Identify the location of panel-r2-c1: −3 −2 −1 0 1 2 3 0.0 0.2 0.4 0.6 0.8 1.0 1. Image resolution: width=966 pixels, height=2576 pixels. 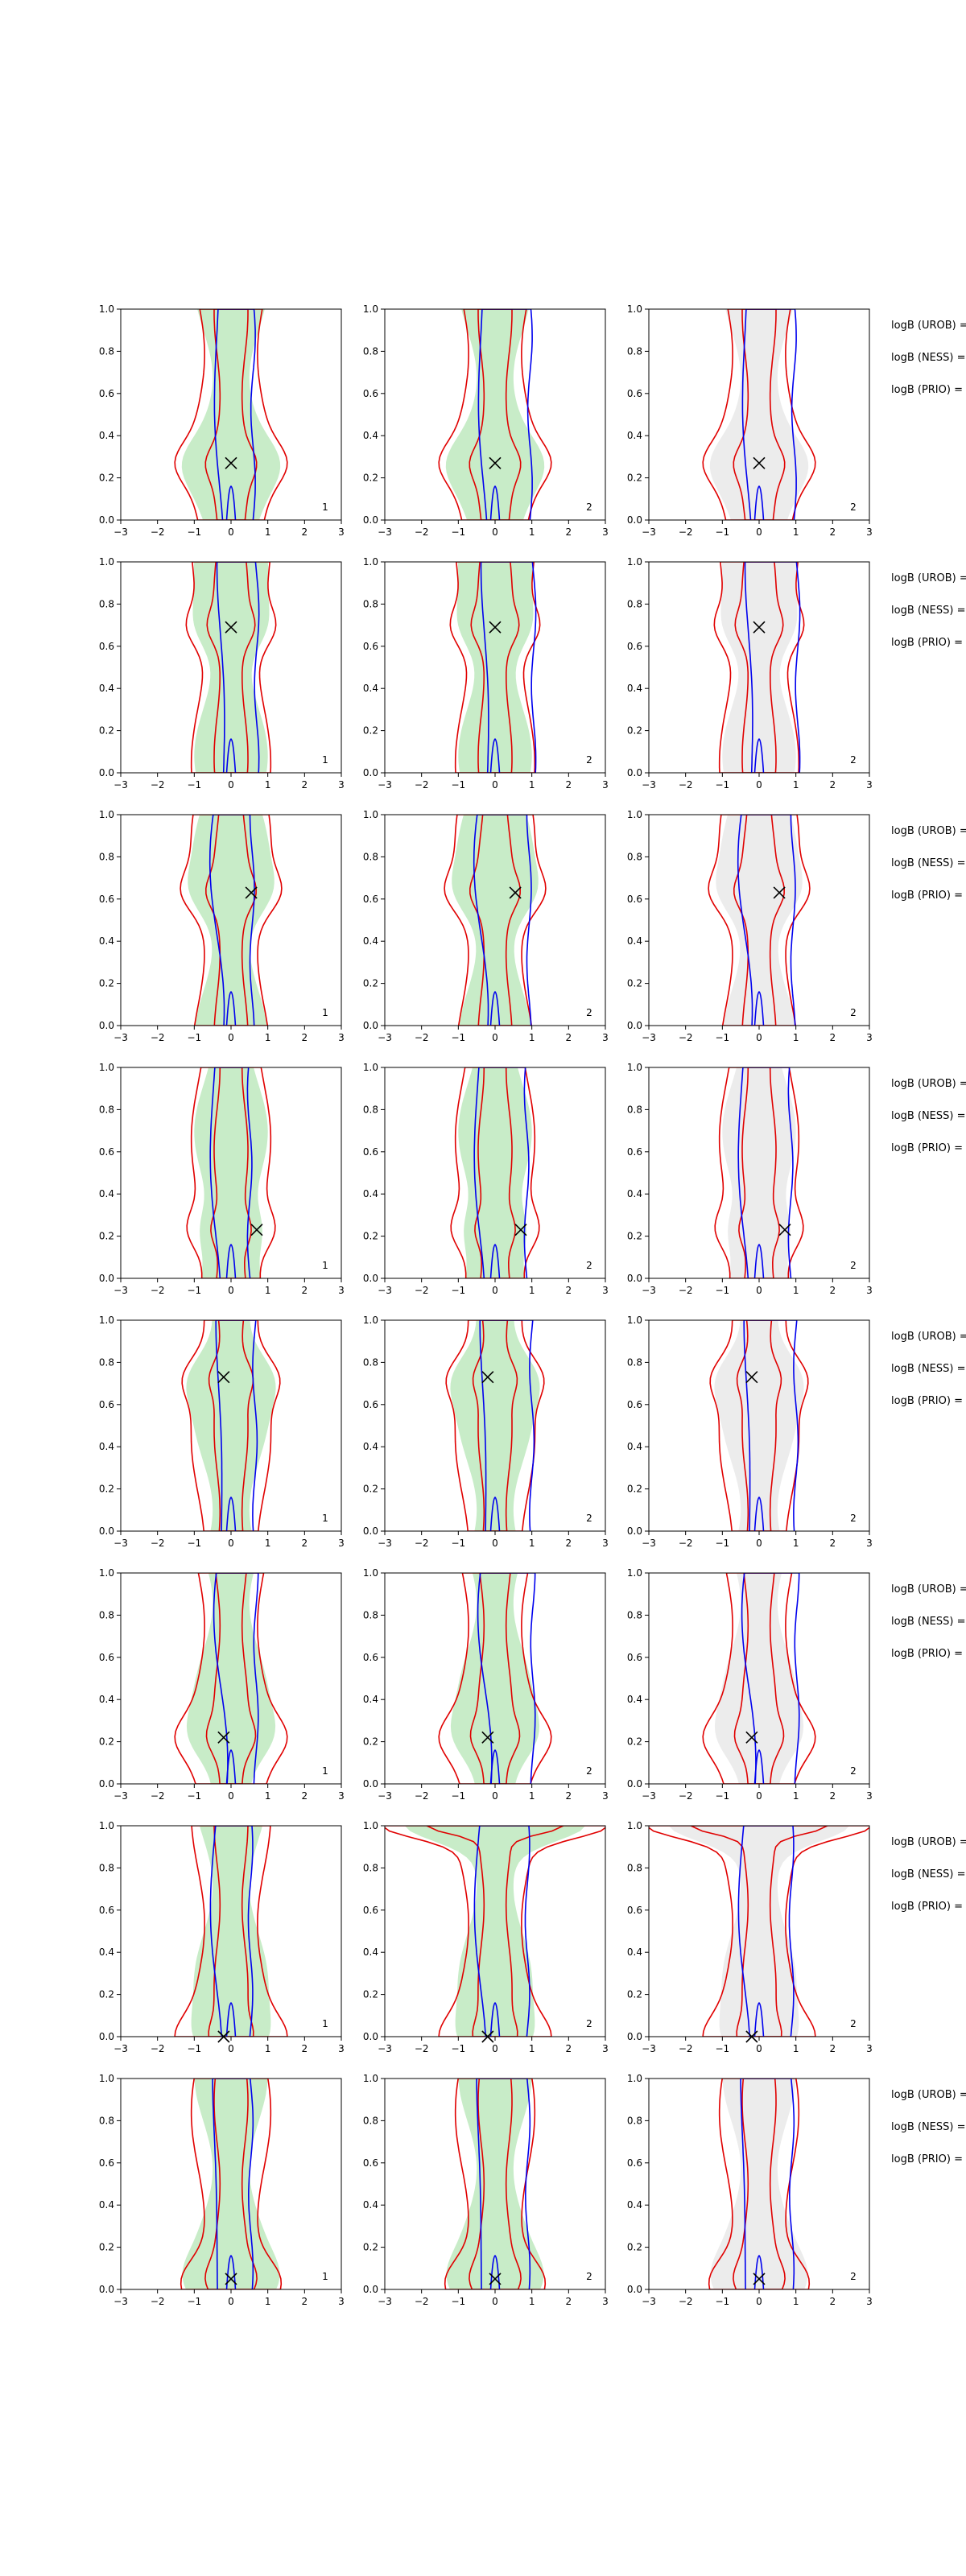
(222, 673).